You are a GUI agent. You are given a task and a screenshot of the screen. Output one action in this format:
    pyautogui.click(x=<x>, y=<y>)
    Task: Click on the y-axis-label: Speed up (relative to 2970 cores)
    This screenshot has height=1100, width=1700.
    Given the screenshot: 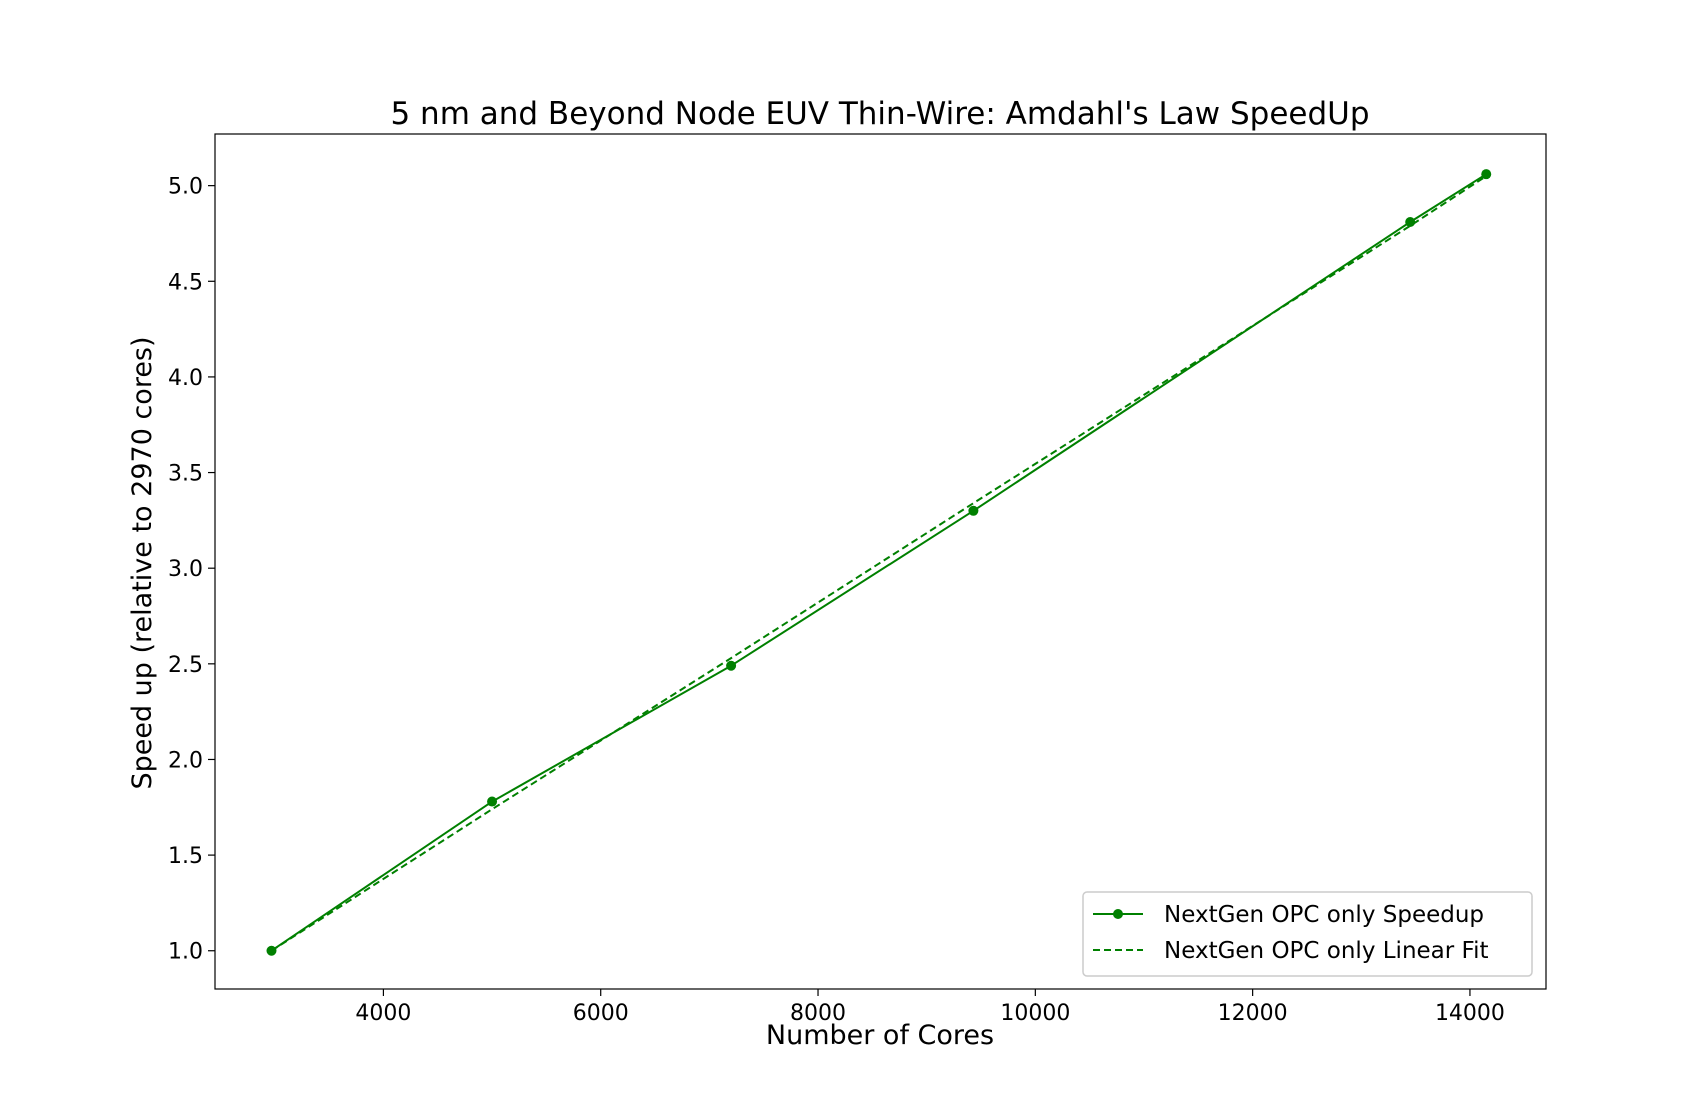 What is the action you would take?
    pyautogui.click(x=142, y=562)
    